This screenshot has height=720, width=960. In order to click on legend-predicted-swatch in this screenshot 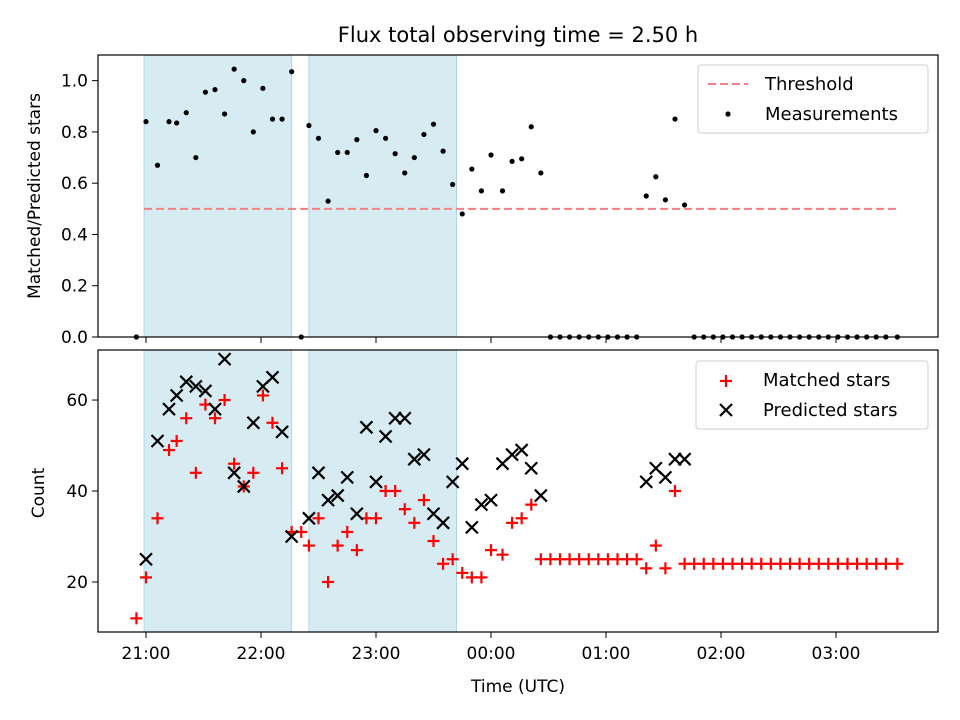, I will do `click(726, 410)`.